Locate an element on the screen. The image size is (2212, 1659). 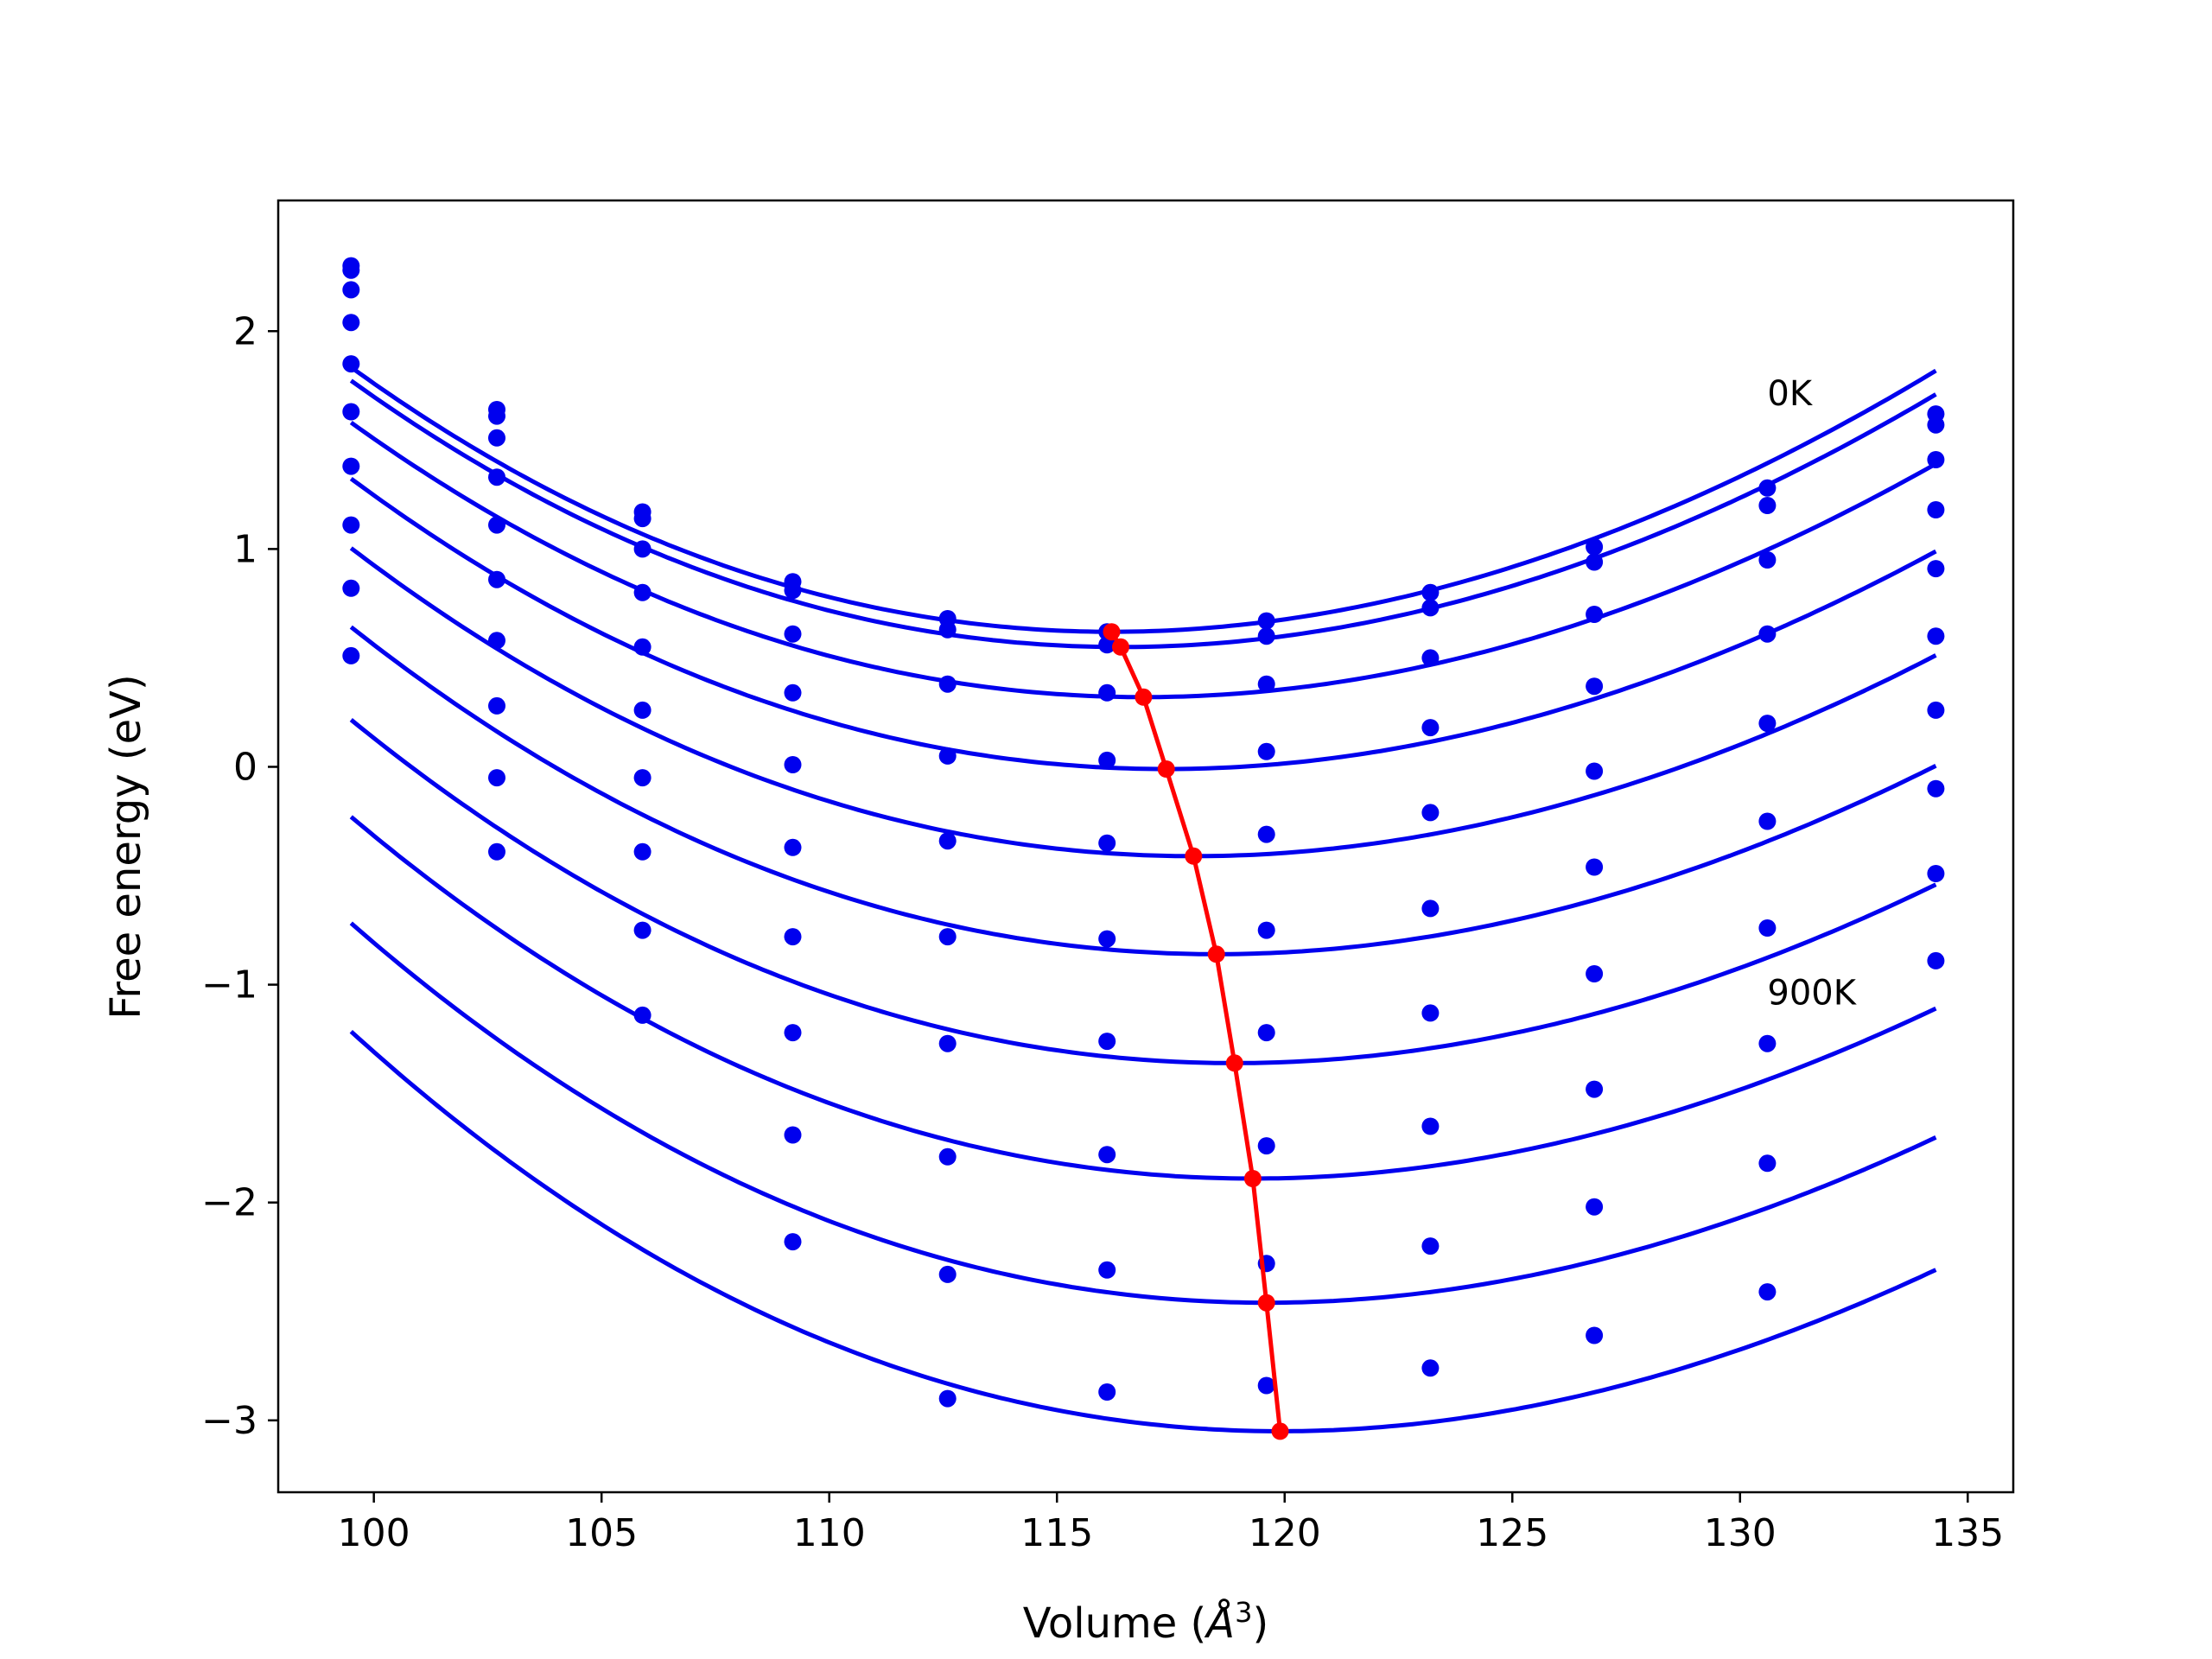
y-tick-label--2: −2 is located at coordinates (229, 1203).